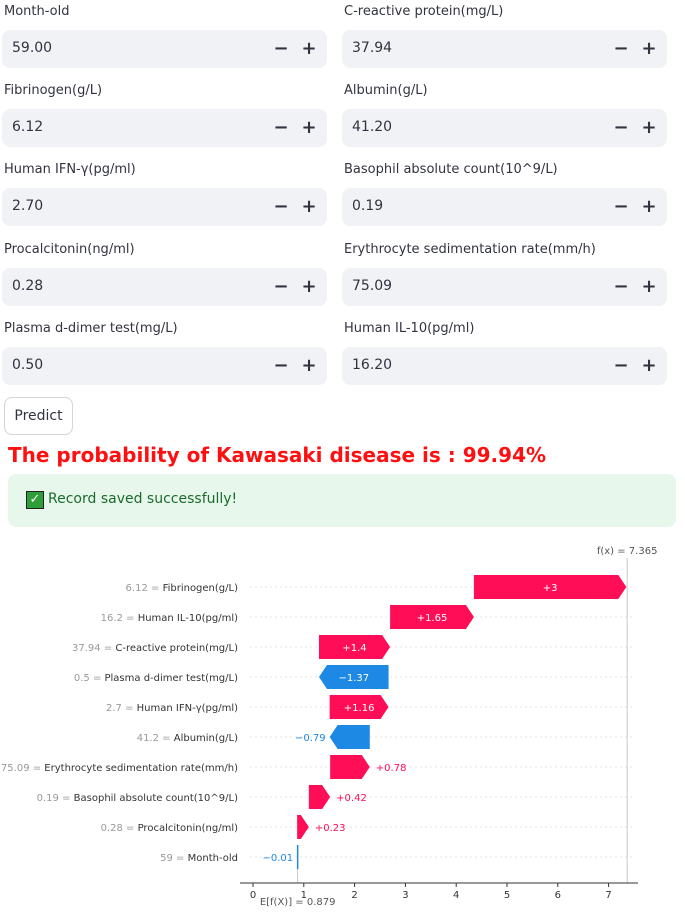  Describe the element at coordinates (28, 286) in the screenshot. I see `number-value: 0.28` at that location.